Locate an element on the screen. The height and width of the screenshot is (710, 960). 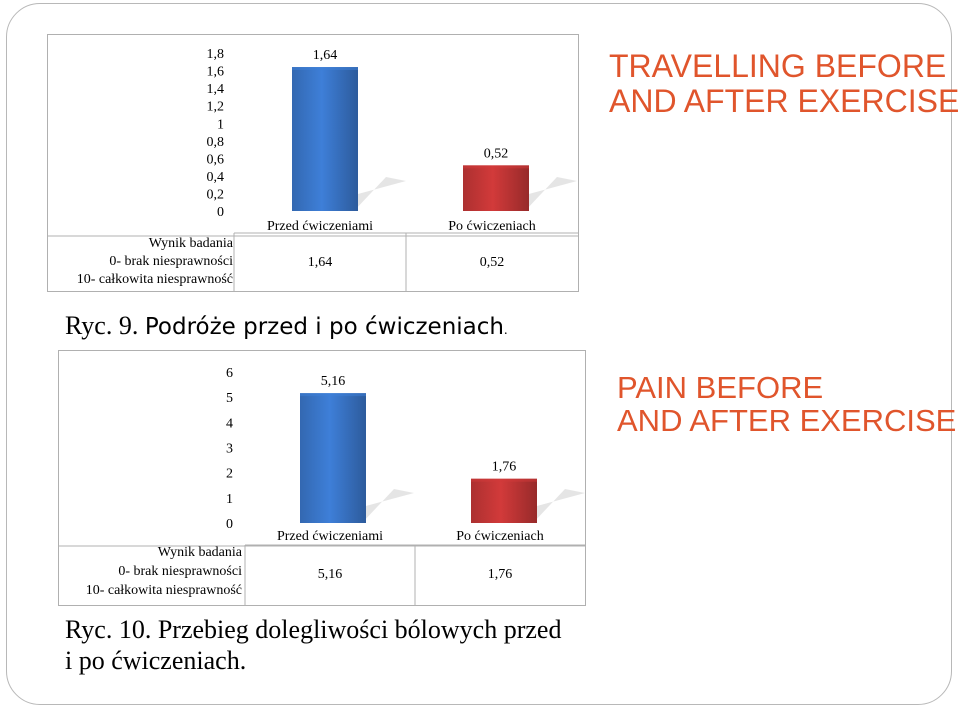
bar-value-label: 1,76 is located at coordinates (504, 467).